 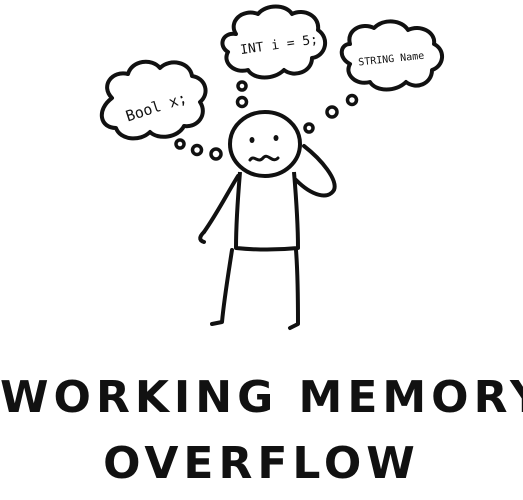 What do you see at coordinates (221, 204) in the screenshot?
I see `figure-arm-left` at bounding box center [221, 204].